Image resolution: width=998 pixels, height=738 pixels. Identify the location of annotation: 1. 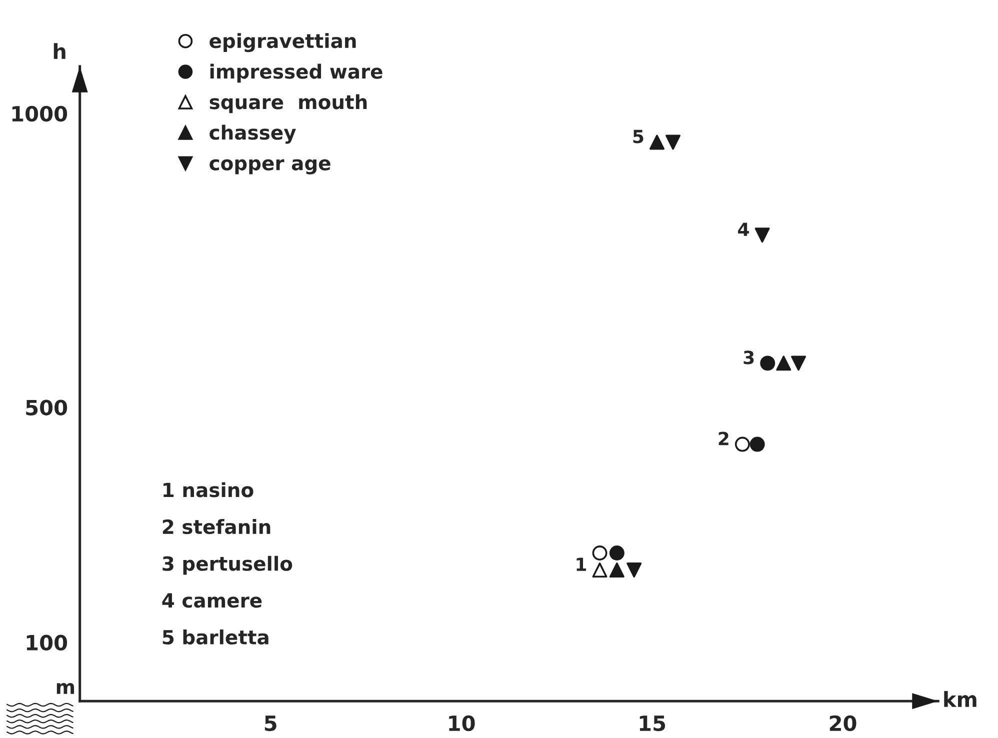
(581, 564).